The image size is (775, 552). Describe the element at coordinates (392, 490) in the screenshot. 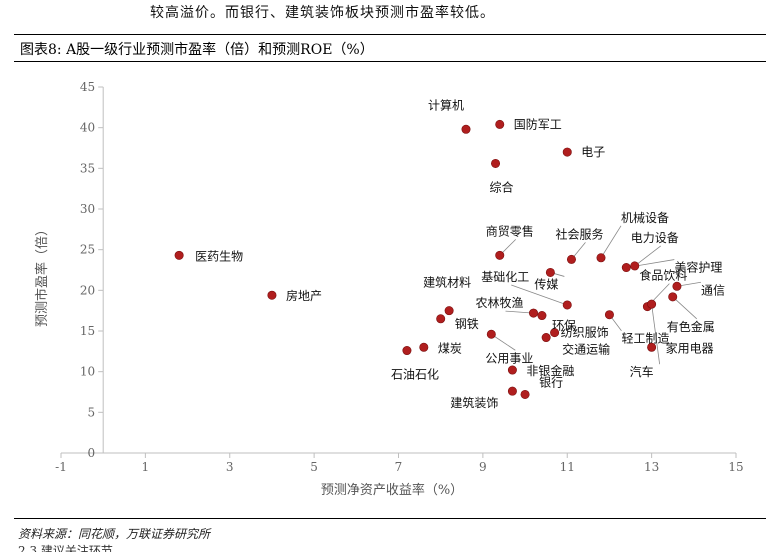

I see `x-axis-label: 预测净资产收益率（%）` at that location.